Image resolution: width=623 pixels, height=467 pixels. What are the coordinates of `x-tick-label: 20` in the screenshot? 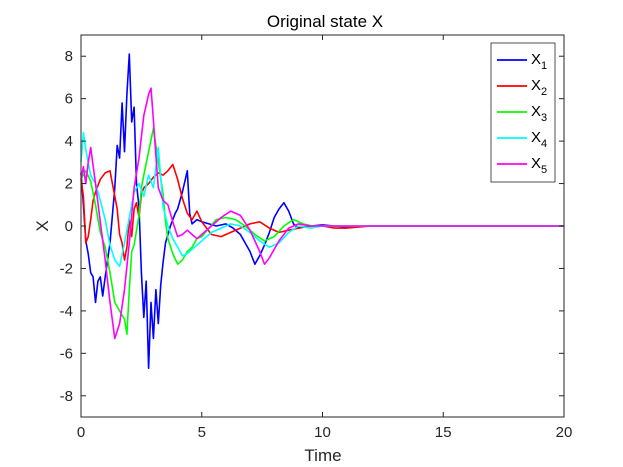 It's located at (564, 432).